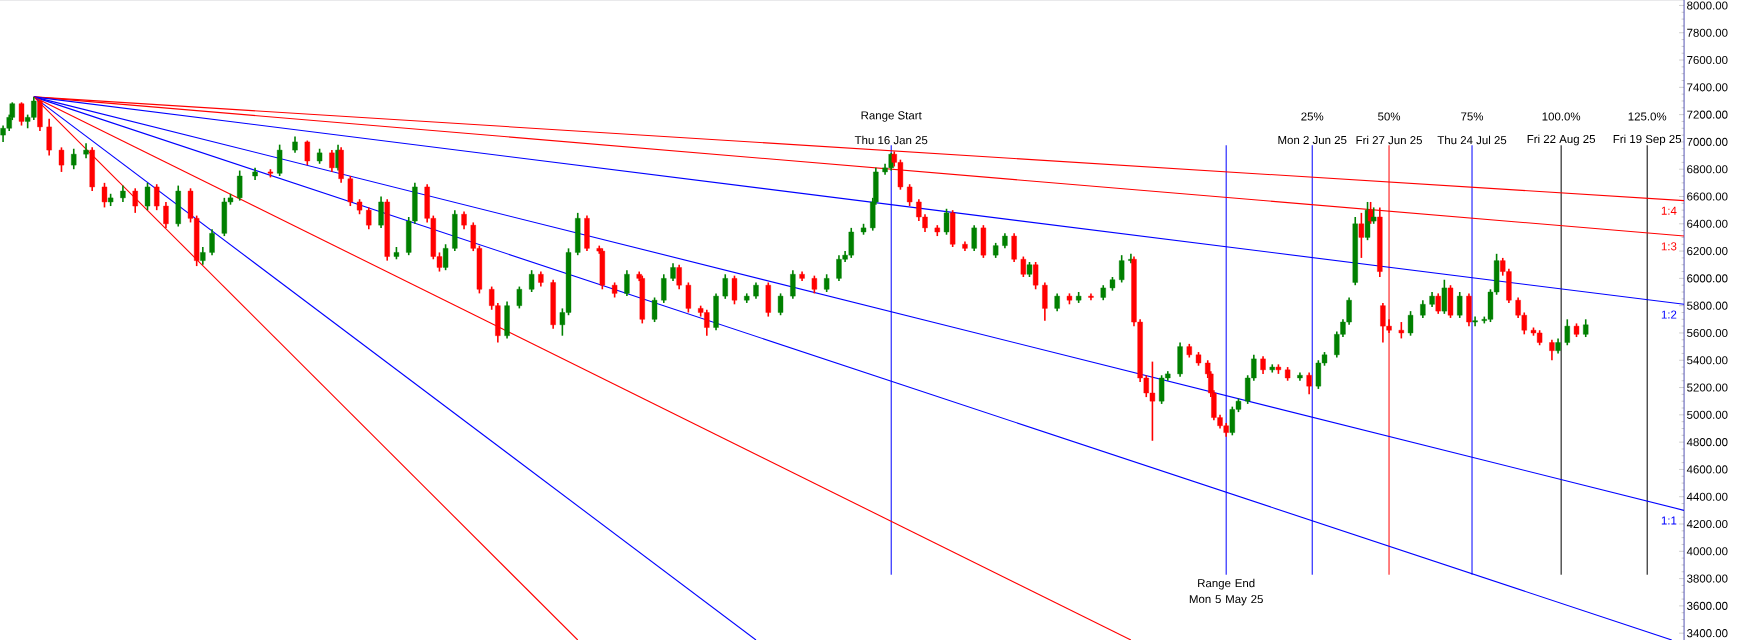 The height and width of the screenshot is (640, 1748). What do you see at coordinates (1669, 520) in the screenshot?
I see `series-label: 1:1` at bounding box center [1669, 520].